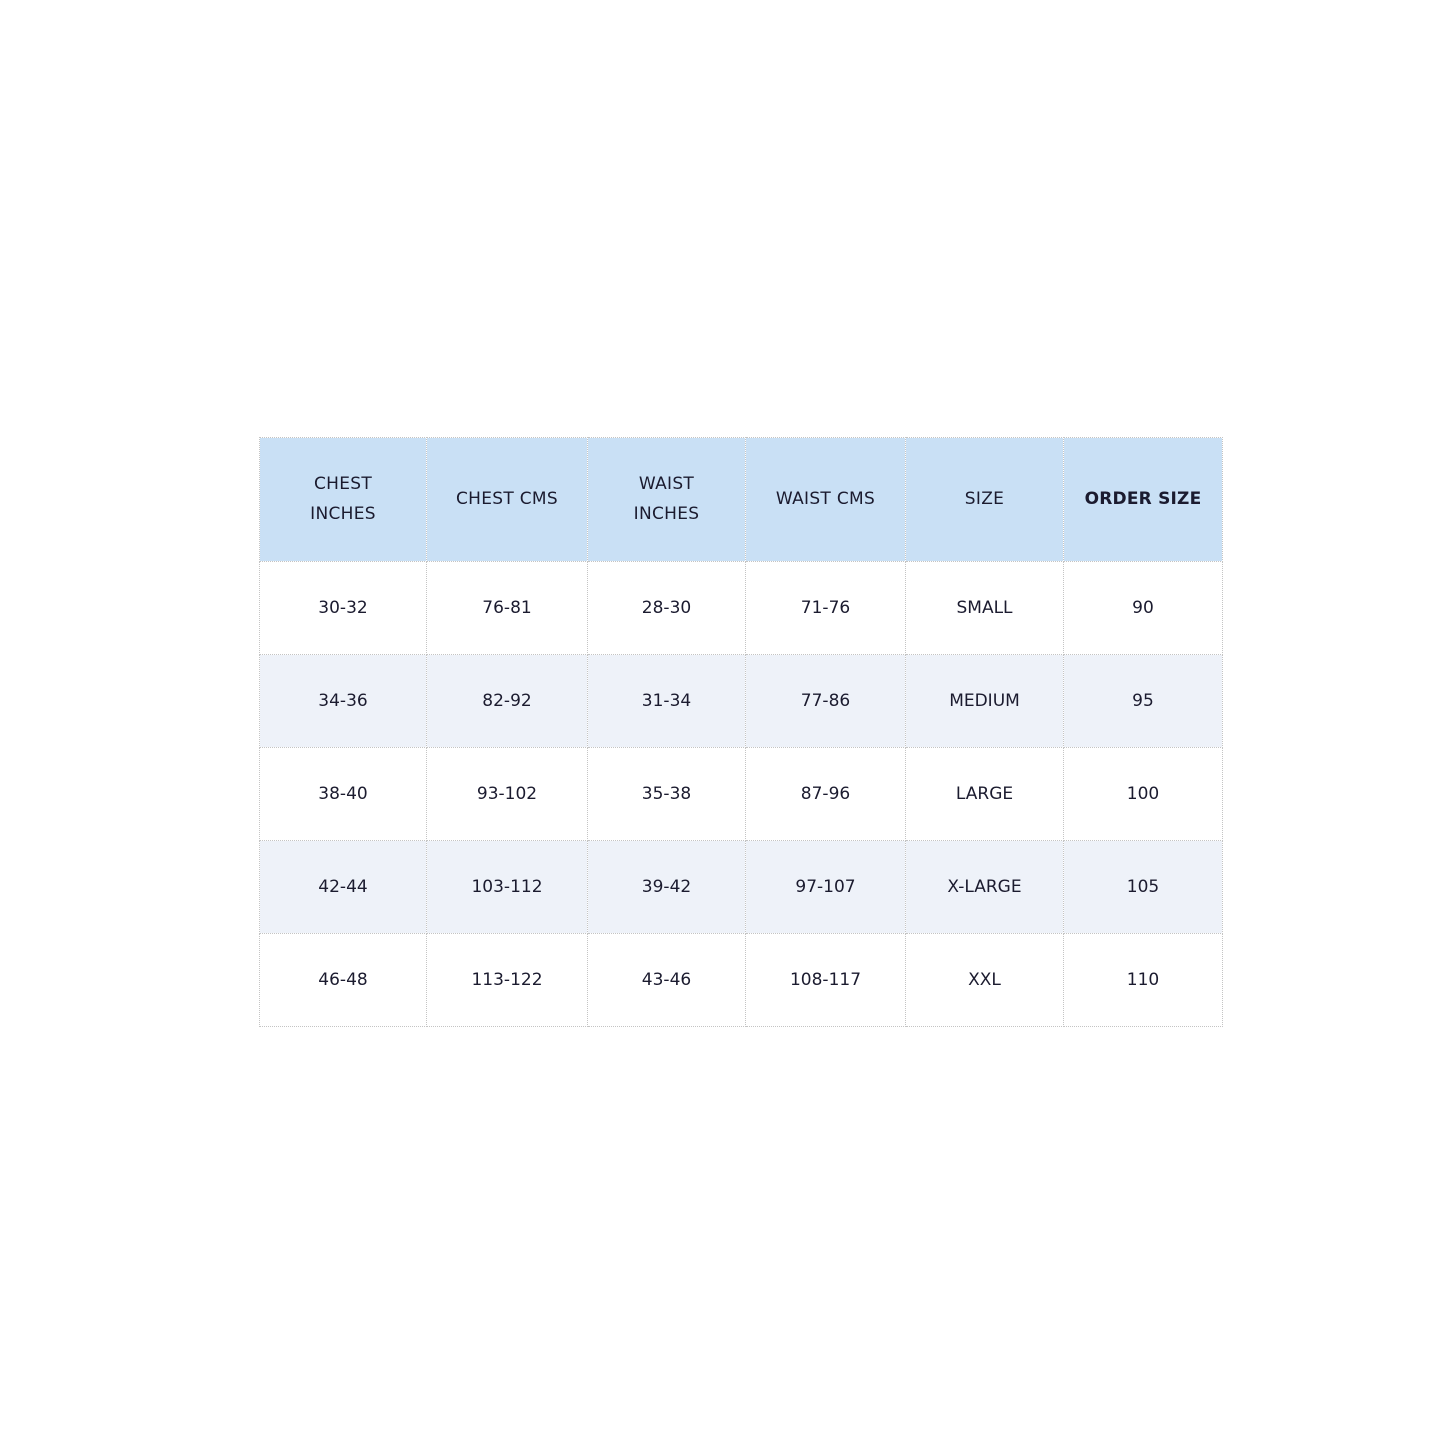 The height and width of the screenshot is (1445, 1445). What do you see at coordinates (507, 608) in the screenshot?
I see `cell-chest-cms: 76-81` at bounding box center [507, 608].